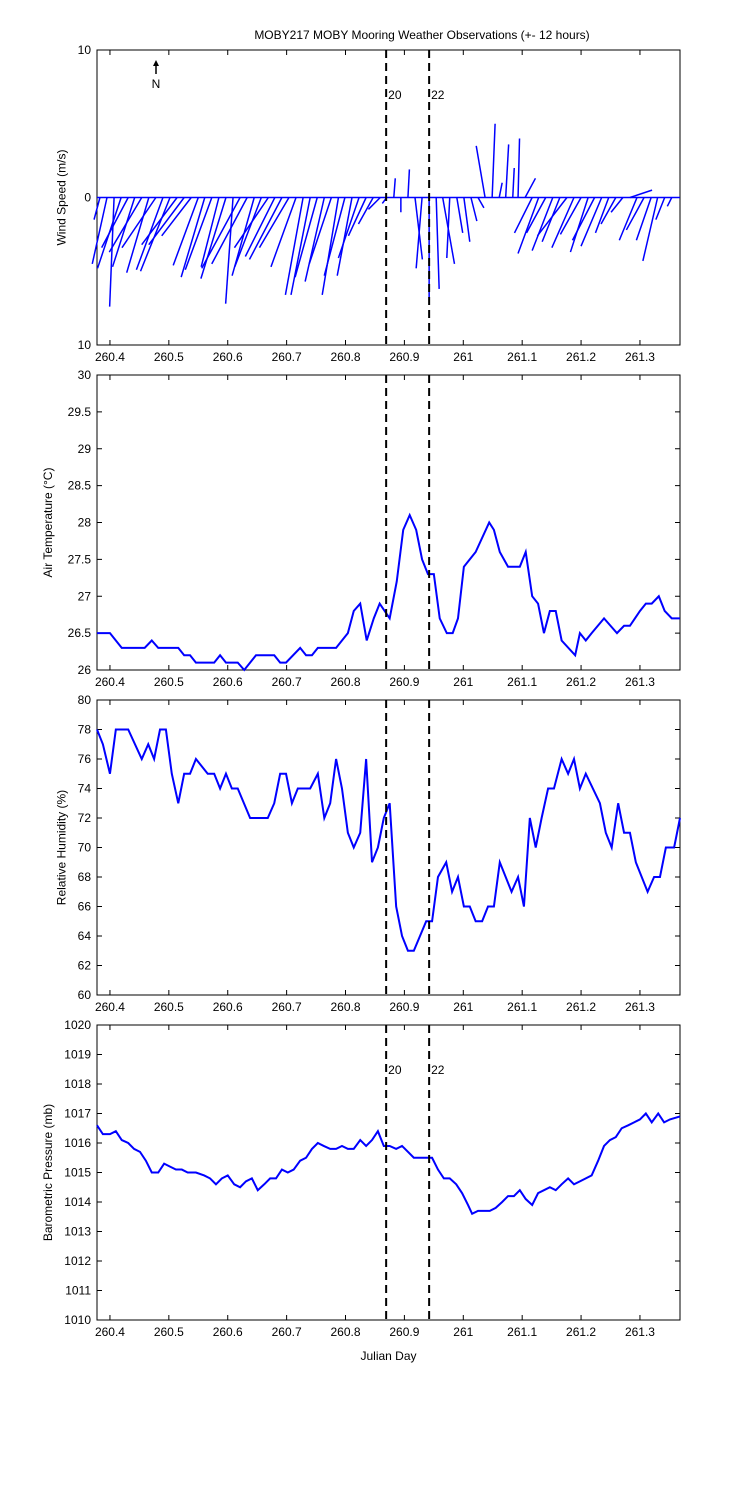  I want to click on y-axis-label: Air Temperature (°C), so click(48, 523).